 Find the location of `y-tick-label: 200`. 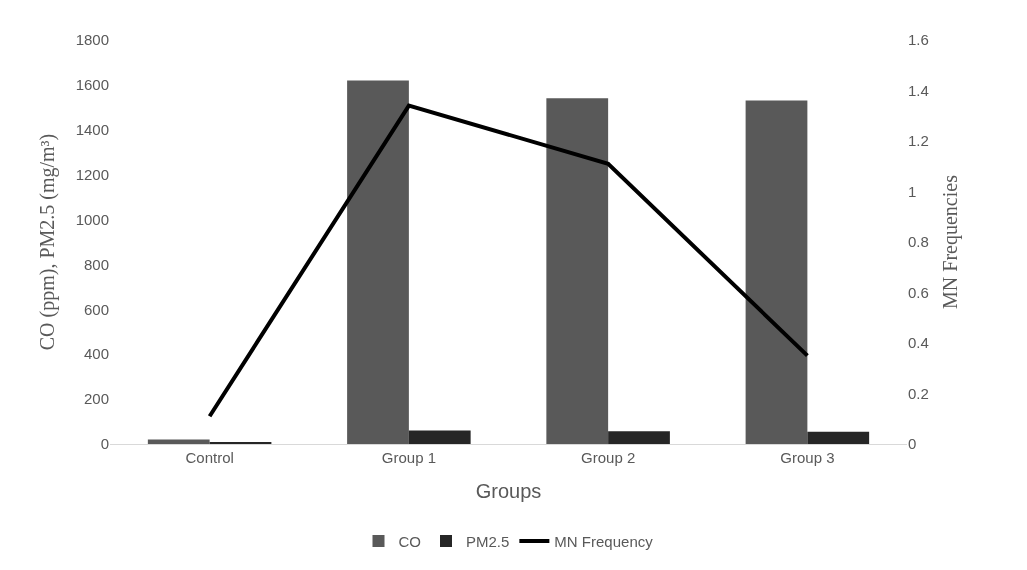

y-tick-label: 200 is located at coordinates (96, 399).